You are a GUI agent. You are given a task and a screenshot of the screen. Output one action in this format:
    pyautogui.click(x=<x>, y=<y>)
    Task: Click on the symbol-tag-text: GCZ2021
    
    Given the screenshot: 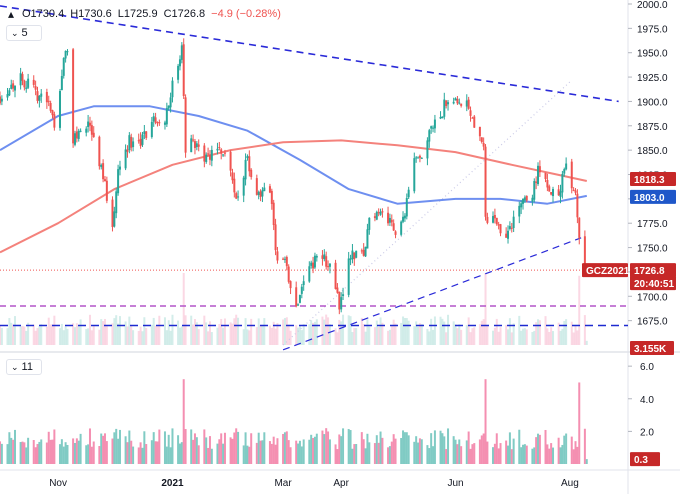 What is the action you would take?
    pyautogui.click(x=608, y=271)
    